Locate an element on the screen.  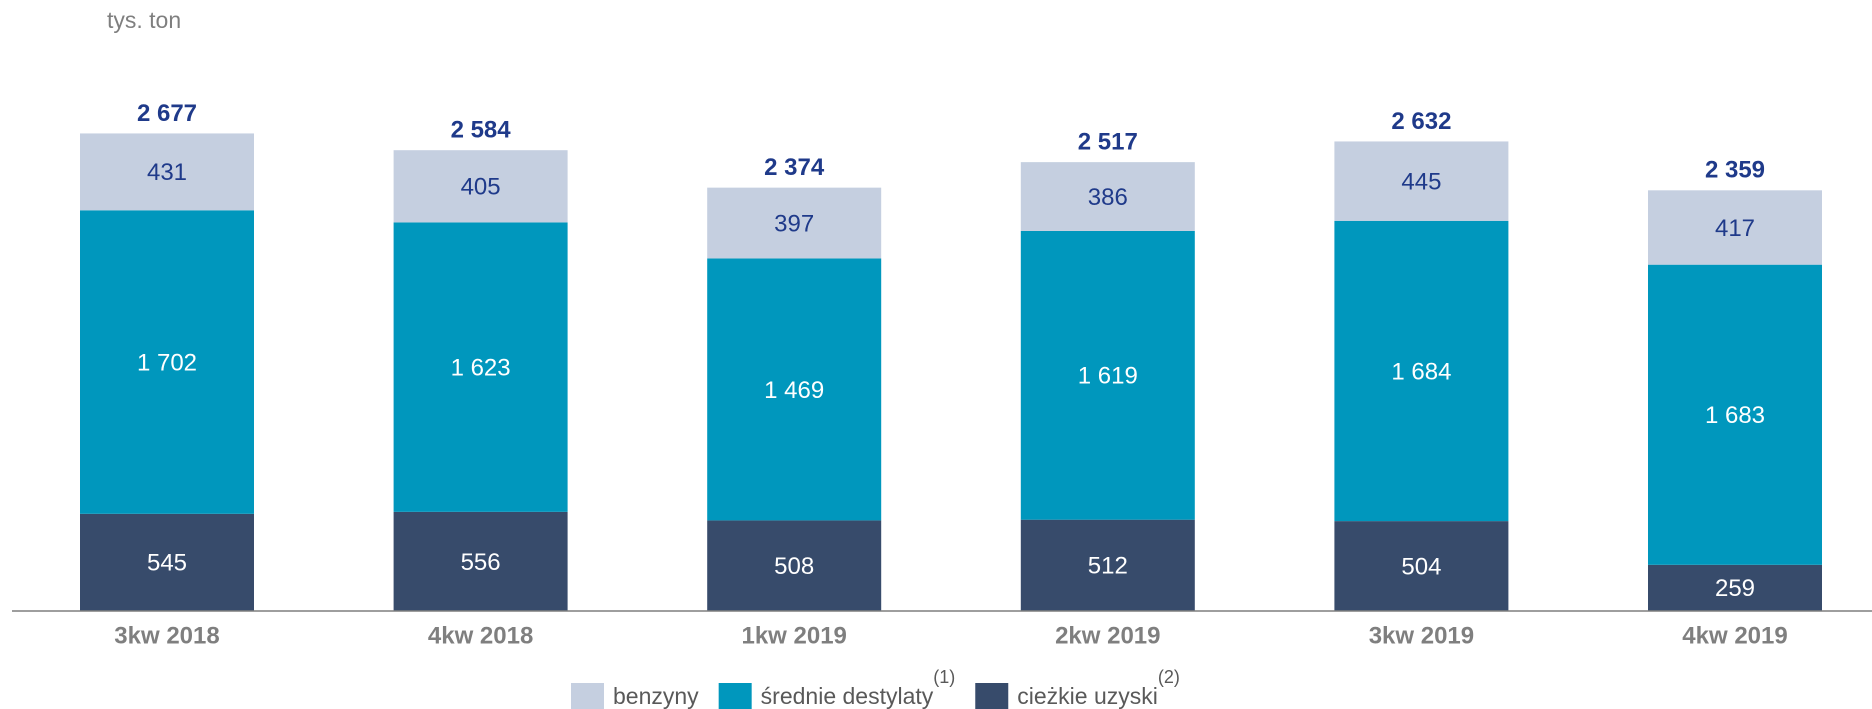
value-label: 1 702 is located at coordinates (167, 362).